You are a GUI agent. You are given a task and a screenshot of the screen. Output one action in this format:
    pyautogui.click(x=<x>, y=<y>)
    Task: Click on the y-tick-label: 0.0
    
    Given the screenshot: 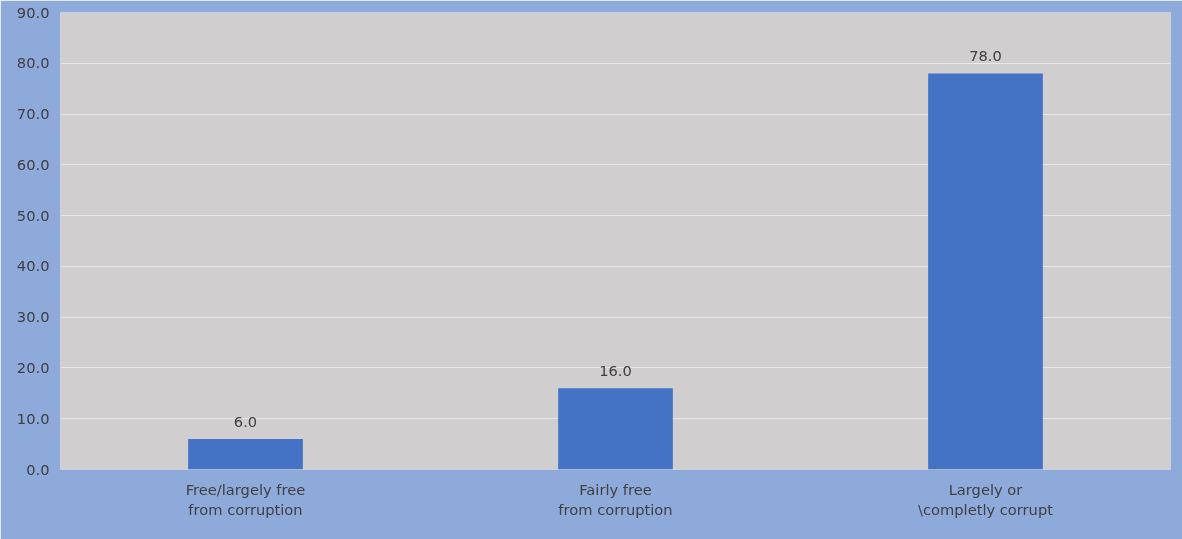 What is the action you would take?
    pyautogui.click(x=38, y=469)
    